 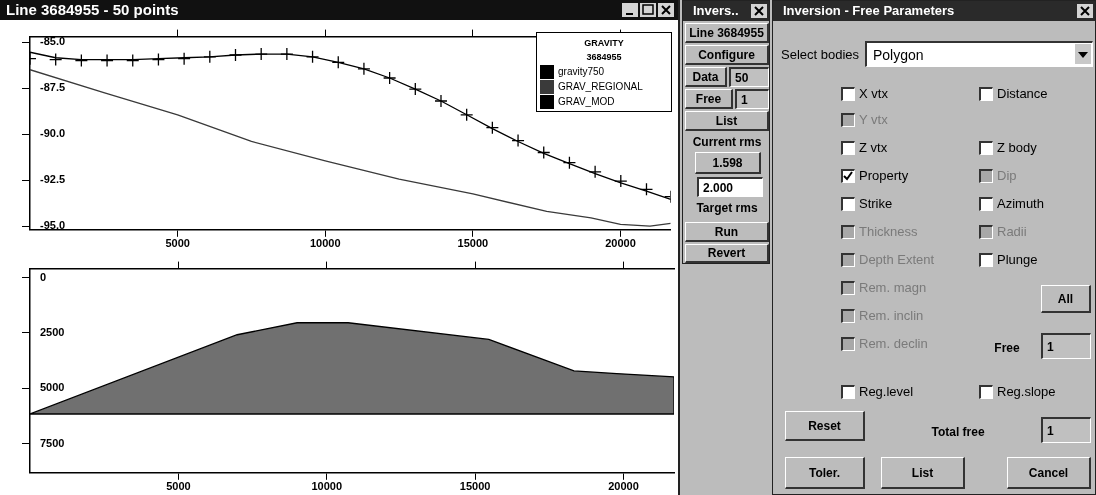 I want to click on text: Rem. inclin, so click(x=891, y=316).